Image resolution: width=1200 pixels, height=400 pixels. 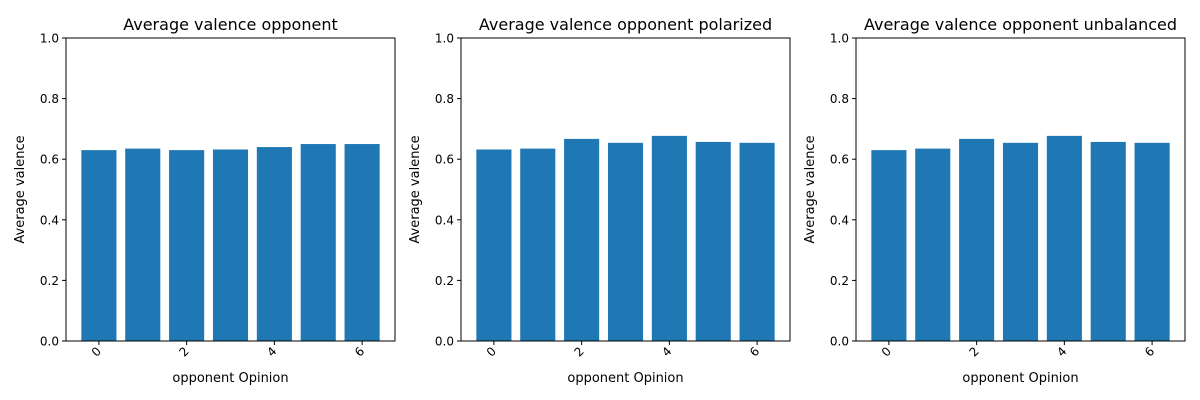 What do you see at coordinates (230, 24) in the screenshot?
I see `chart-title: Average valence opponent` at bounding box center [230, 24].